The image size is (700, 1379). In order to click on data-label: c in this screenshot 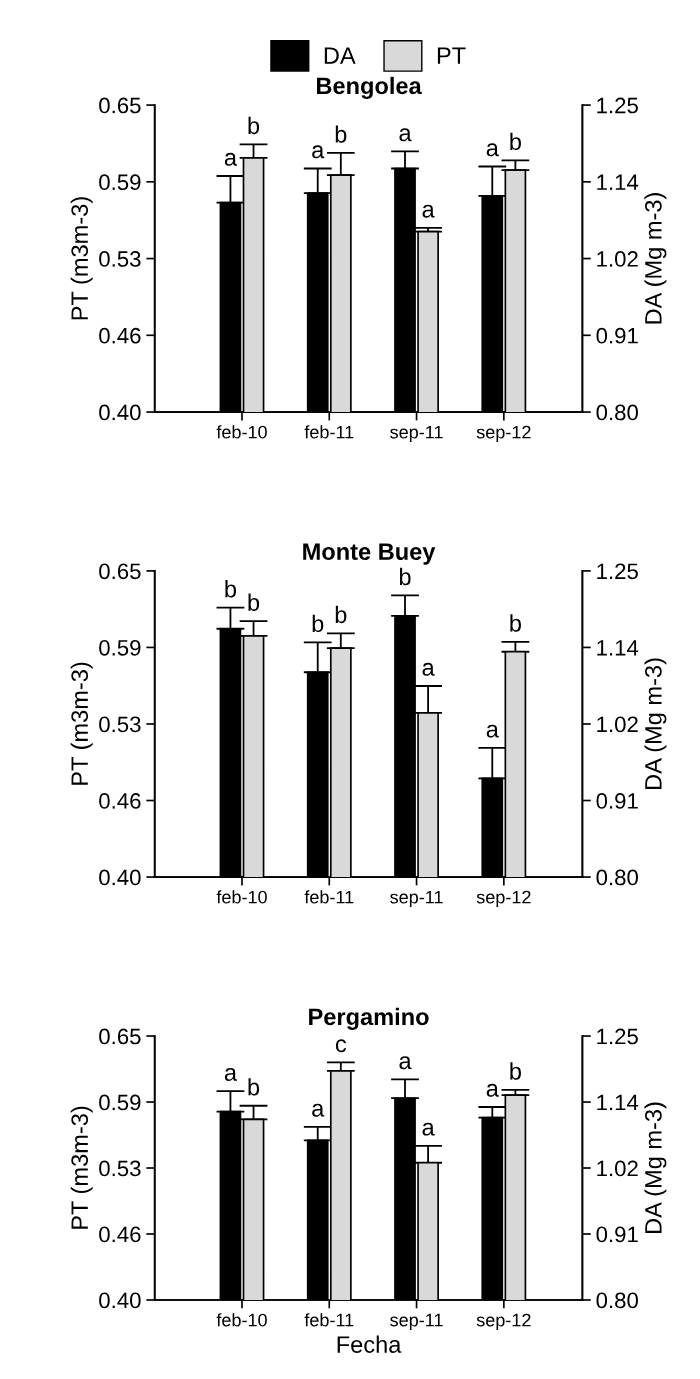, I will do `click(341, 1046)`.